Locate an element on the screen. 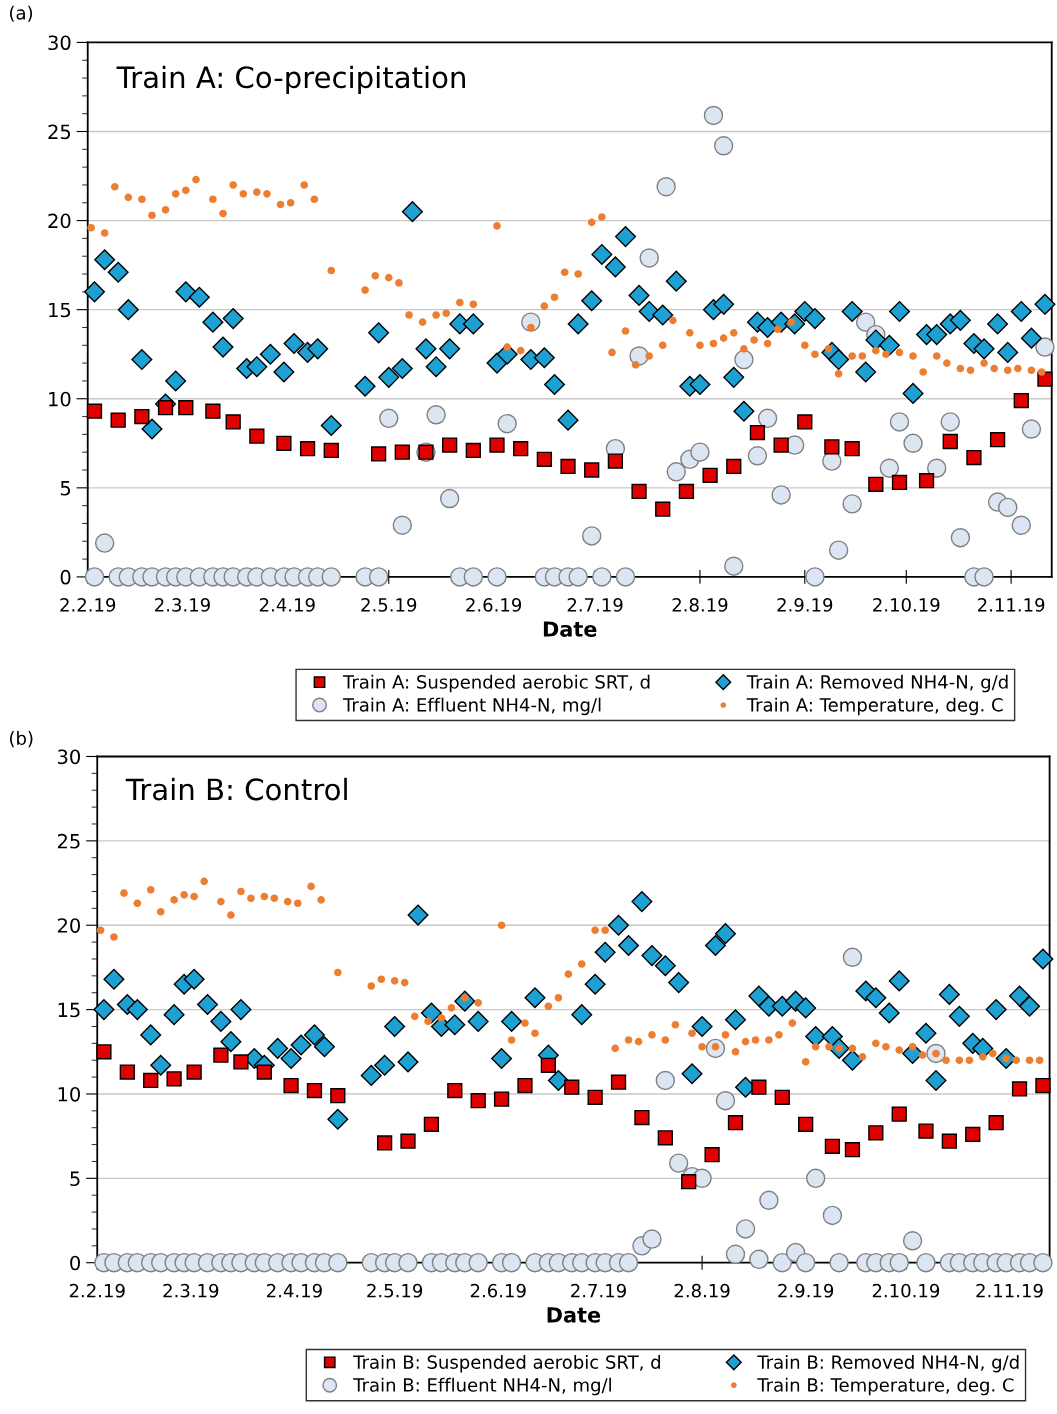 The width and height of the screenshot is (1057, 1414). legend-label: Train B: Effluent NH4-N, mg/l is located at coordinates (482, 1386).